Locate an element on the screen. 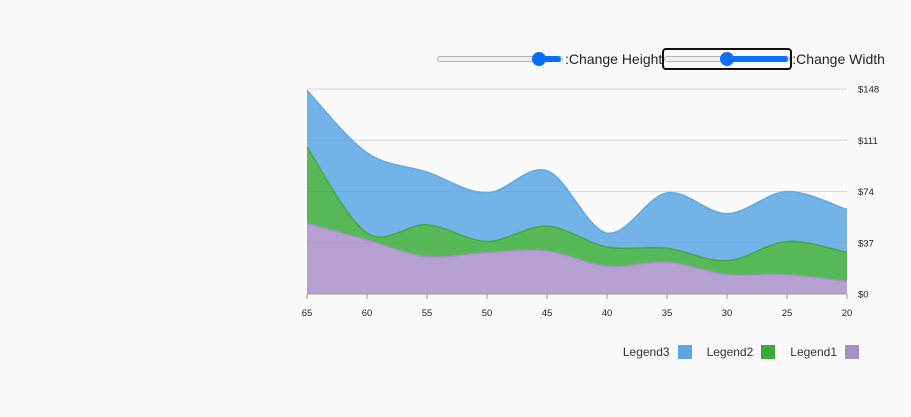 Image resolution: width=911 pixels, height=417 pixels. height-slider is located at coordinates (500, 59).